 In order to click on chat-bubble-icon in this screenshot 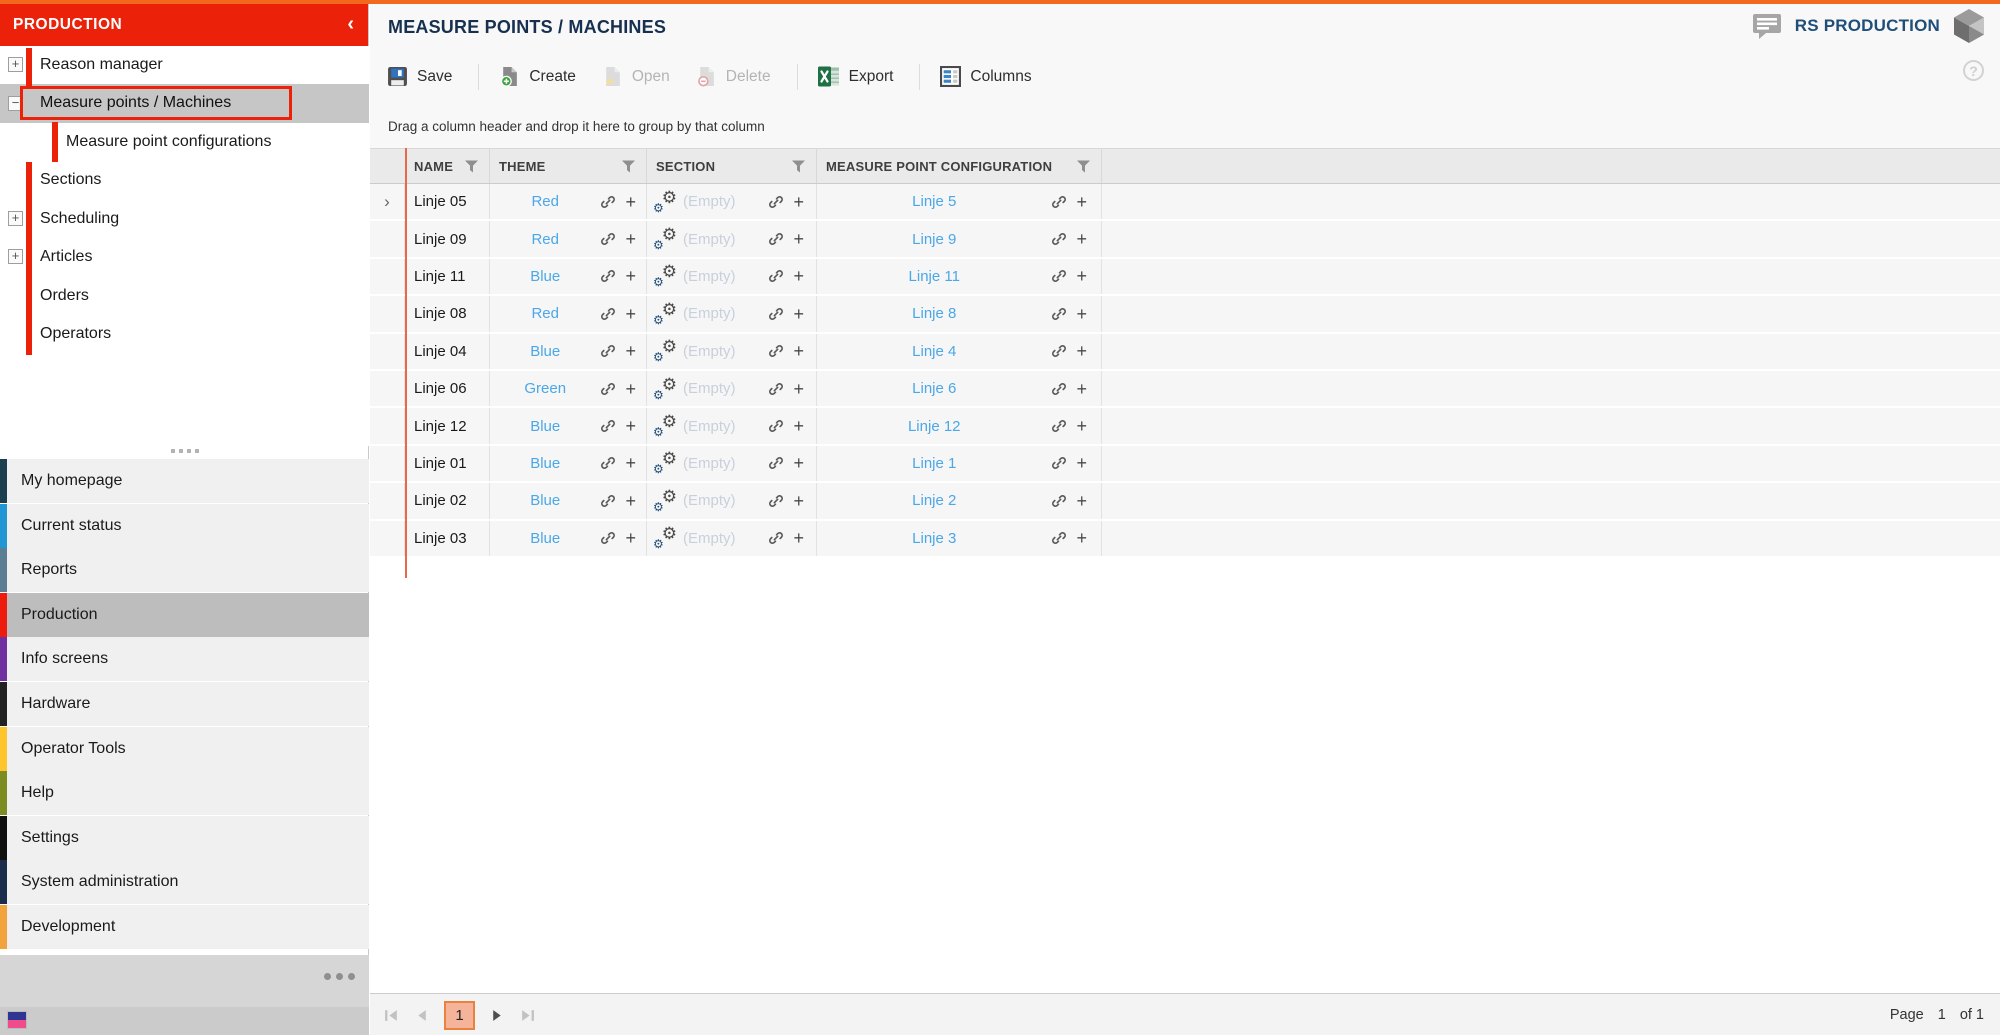, I will do `click(1767, 26)`.